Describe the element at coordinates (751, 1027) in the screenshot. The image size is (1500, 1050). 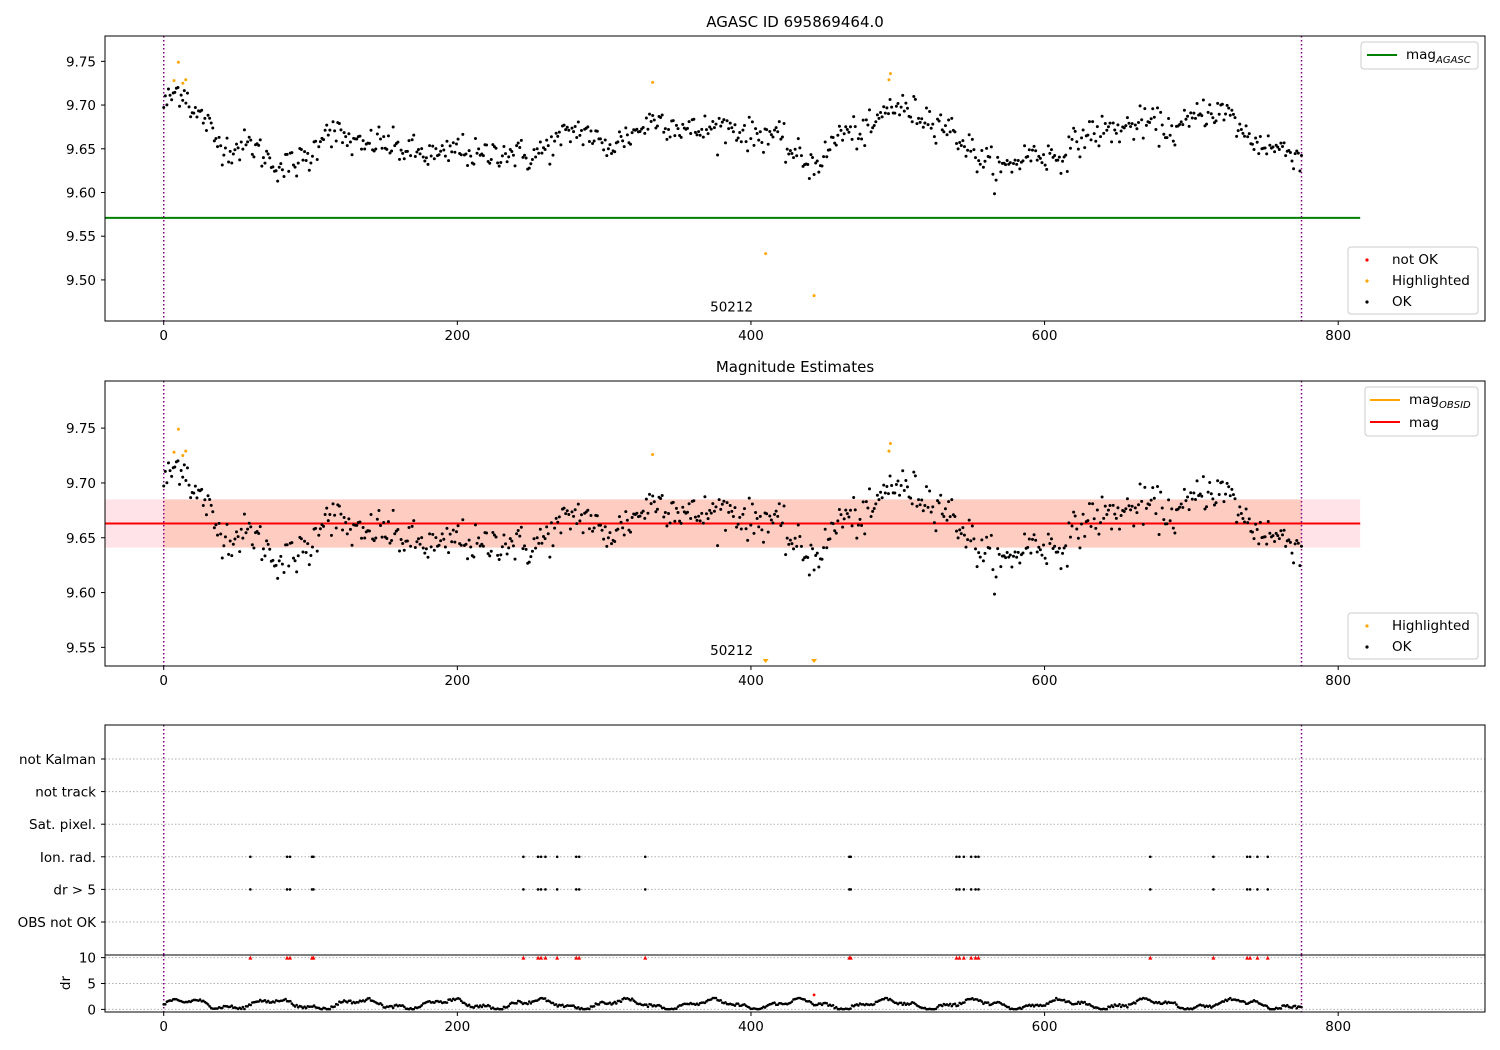
I see `x-tick-label: 400` at that location.